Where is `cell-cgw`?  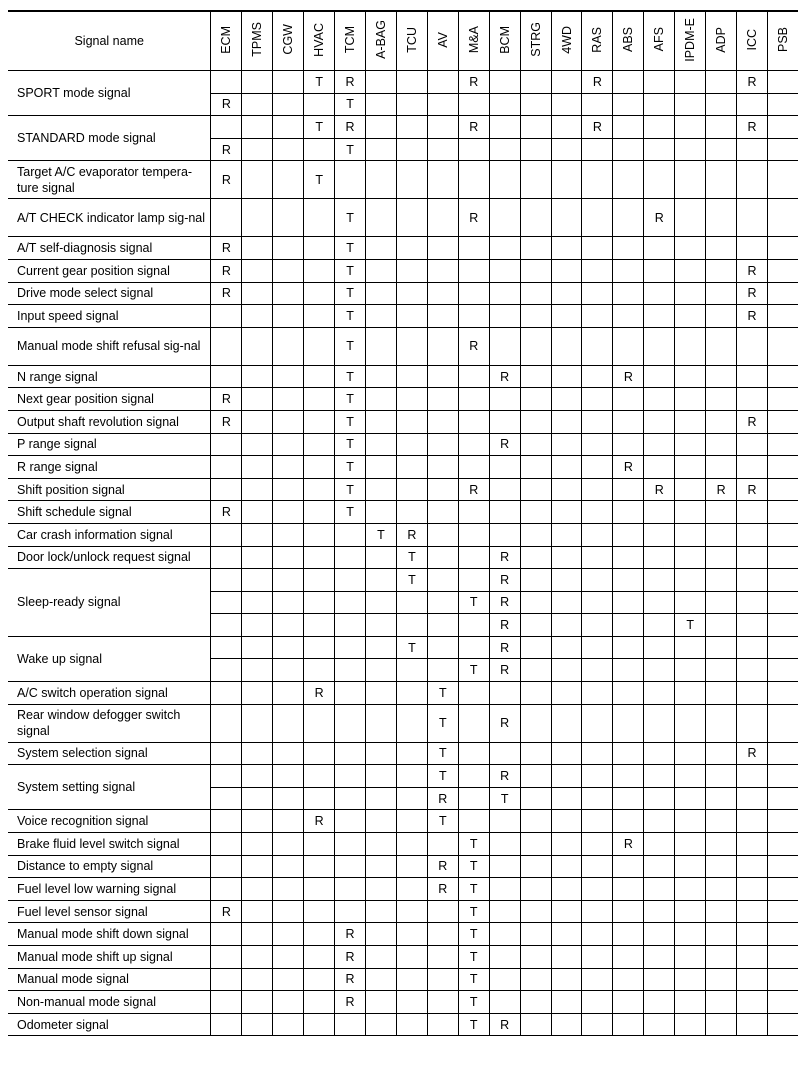
cell-cgw is located at coordinates (288, 127).